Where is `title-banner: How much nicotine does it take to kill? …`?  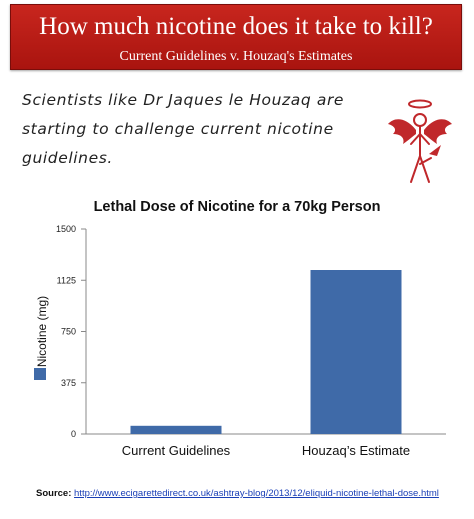
title-banner: How much nicotine does it take to kill? … is located at coordinates (236, 37).